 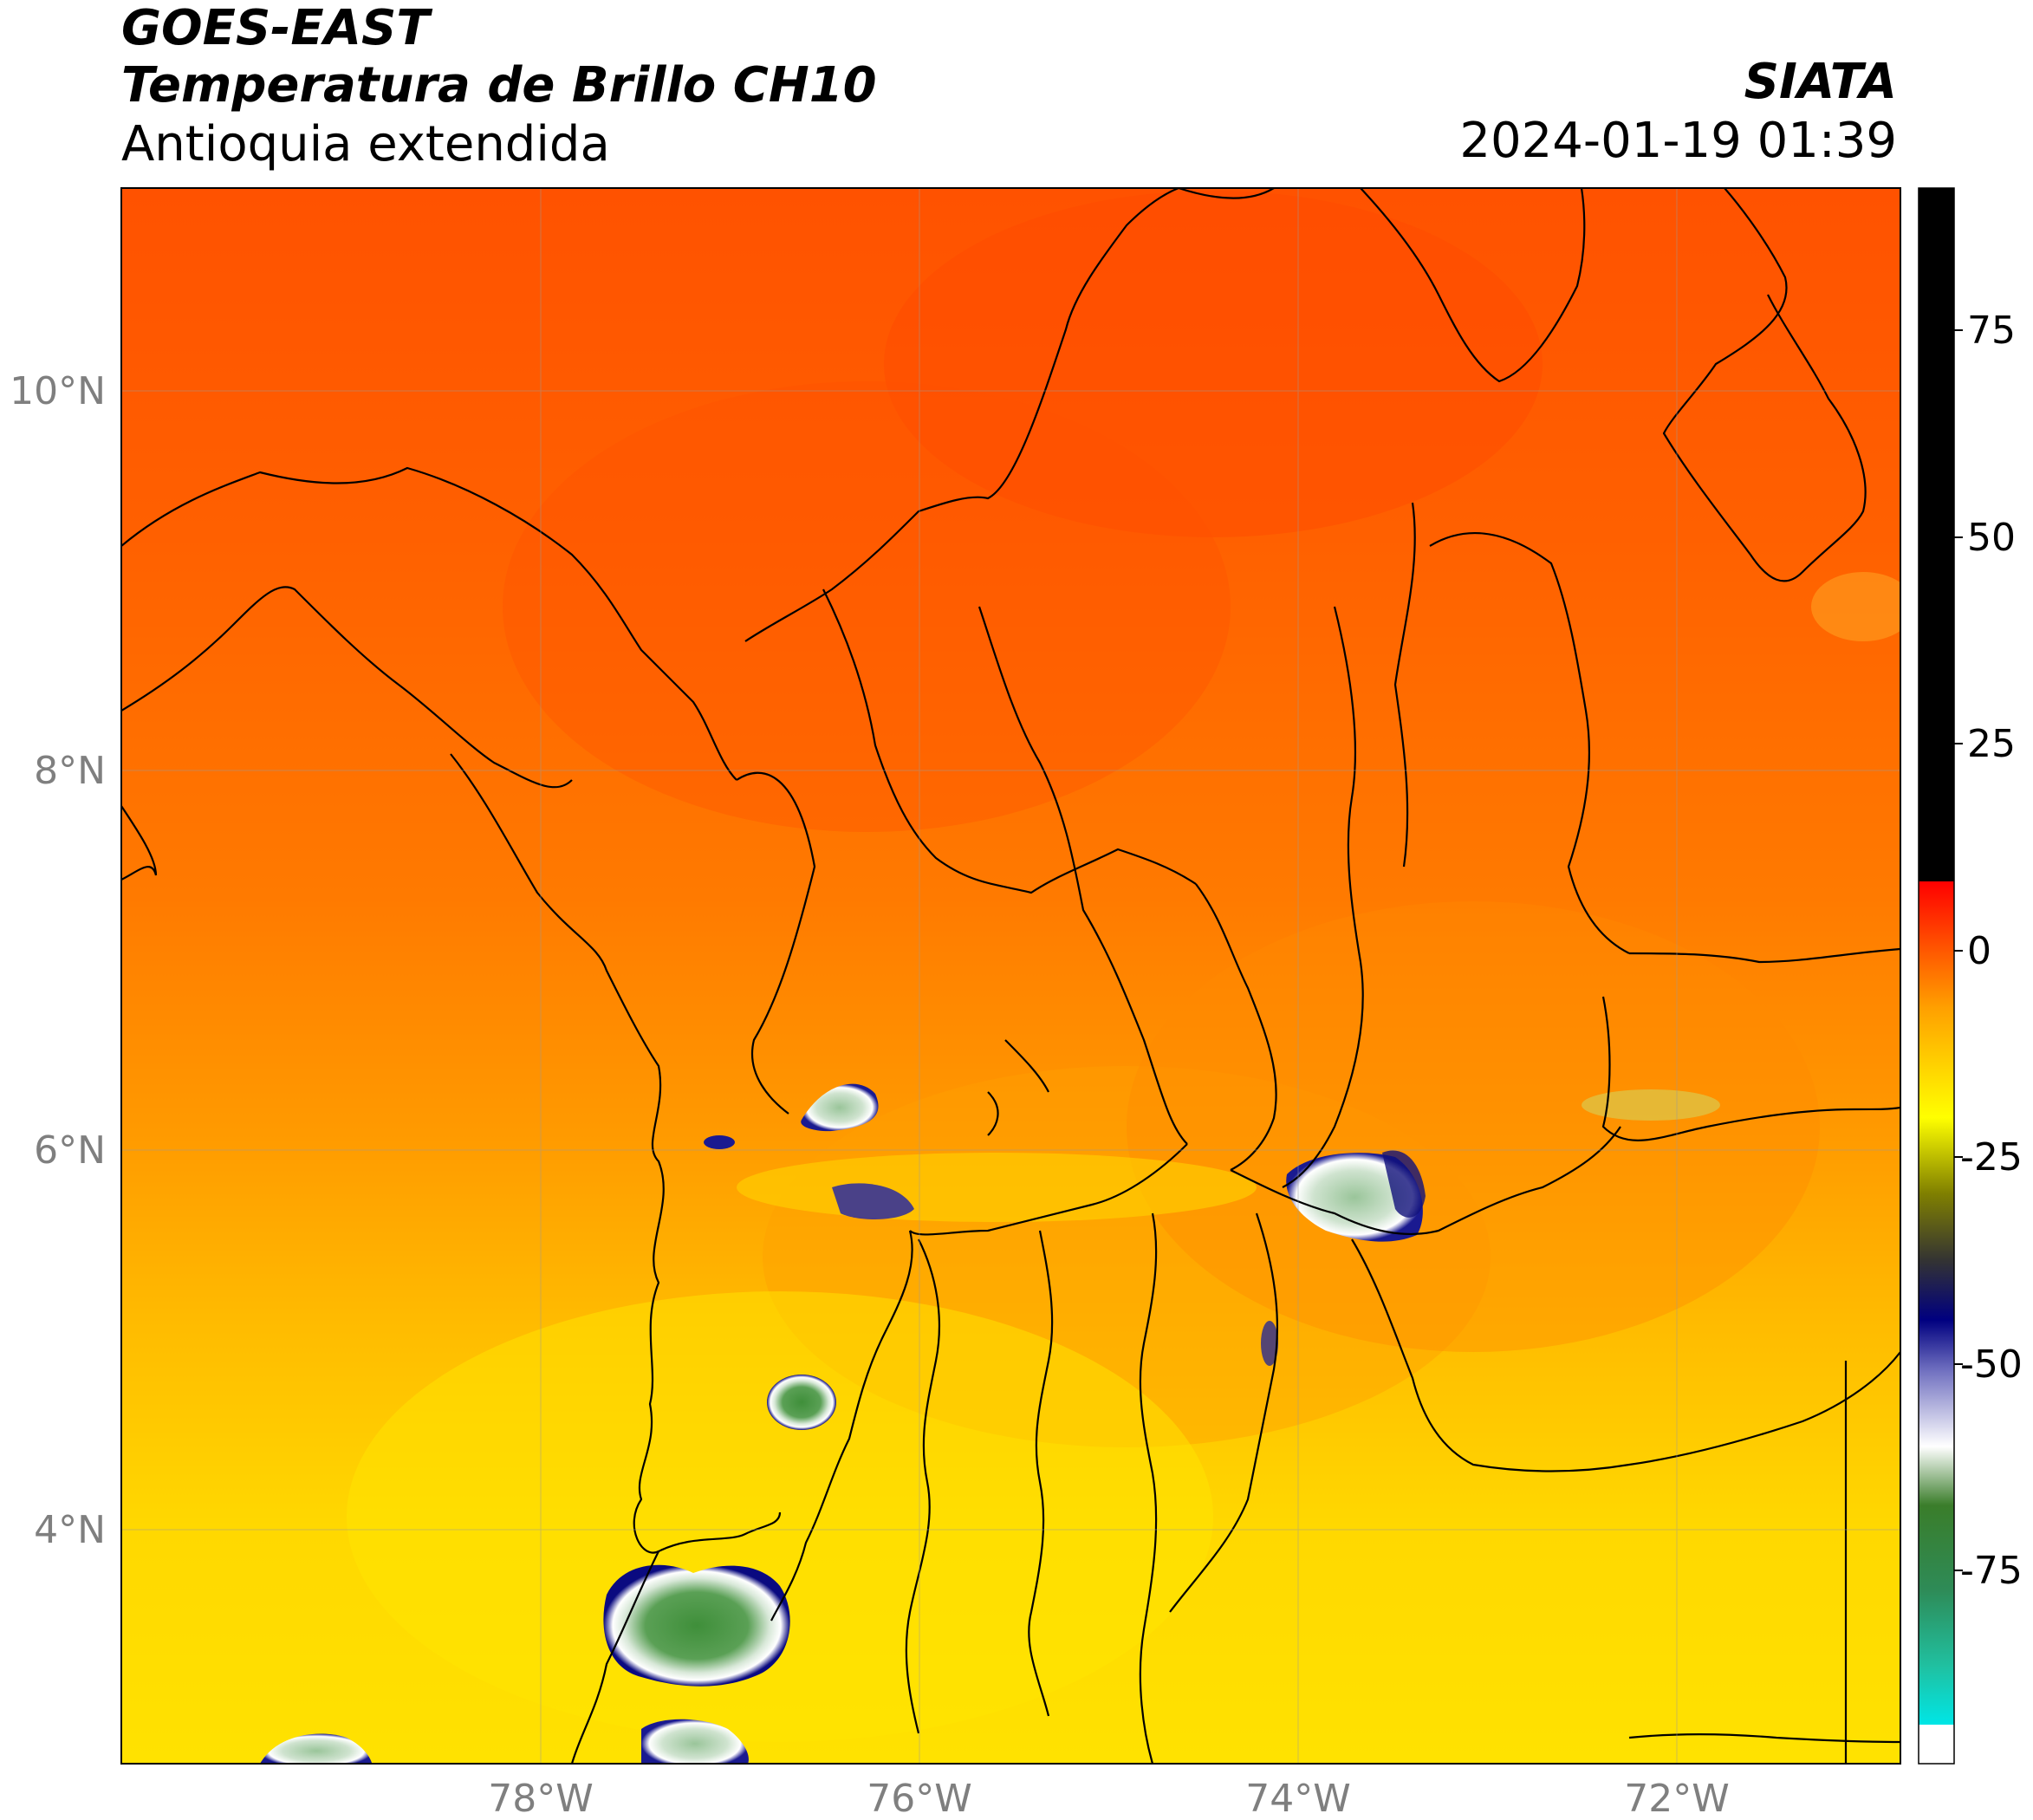 I want to click on colorbar-frame, so click(x=1937, y=976).